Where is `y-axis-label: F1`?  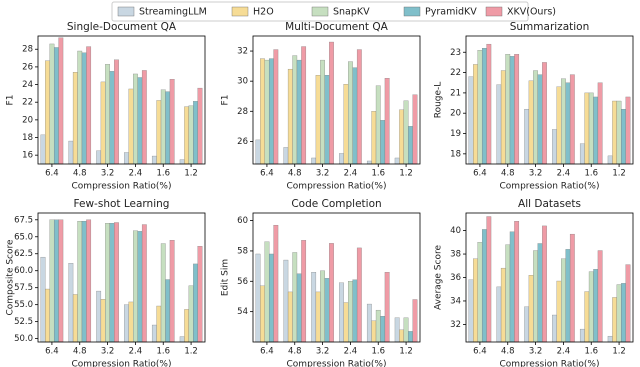
y-axis-label: F1 is located at coordinates (226, 100).